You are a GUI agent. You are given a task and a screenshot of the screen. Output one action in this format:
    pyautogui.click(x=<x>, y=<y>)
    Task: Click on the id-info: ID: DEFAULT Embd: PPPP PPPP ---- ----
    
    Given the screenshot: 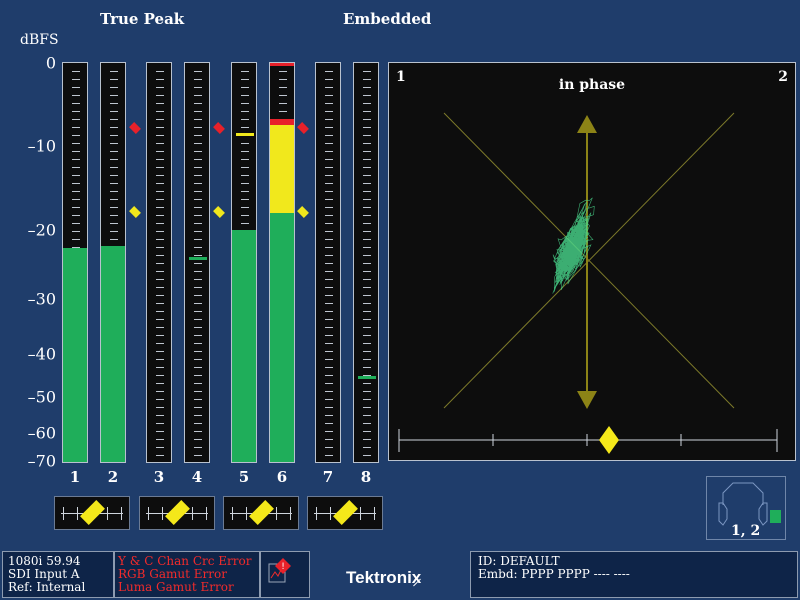 What is the action you would take?
    pyautogui.click(x=634, y=574)
    